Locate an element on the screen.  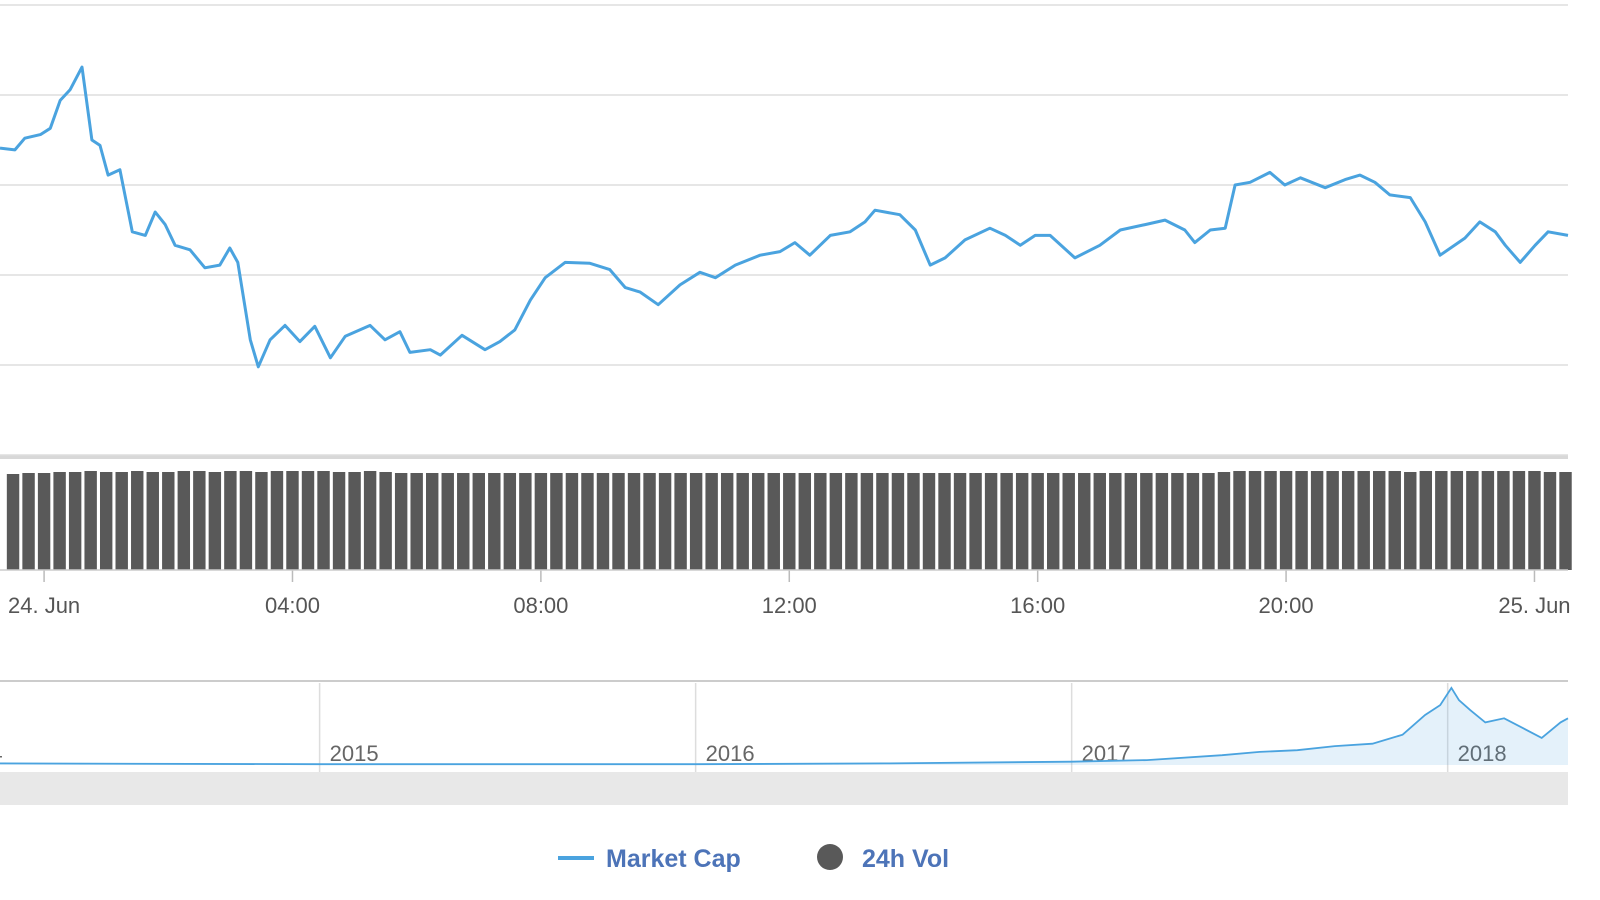
navigator-tick-label: 2018 is located at coordinates (1482, 753).